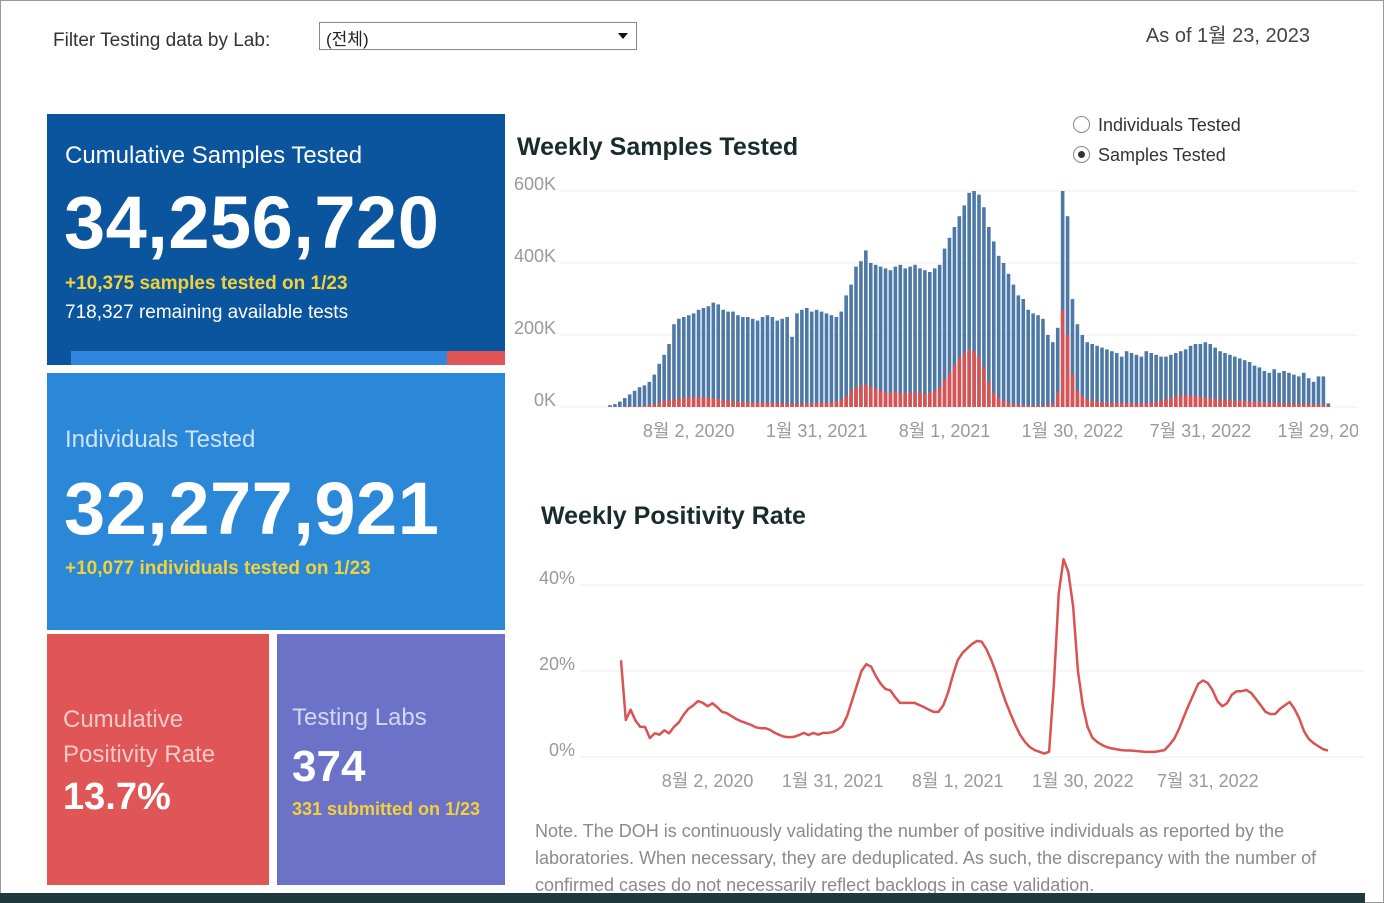 This screenshot has width=1384, height=903. I want to click on chart-title: Weekly Positivity Rate, so click(673, 516).